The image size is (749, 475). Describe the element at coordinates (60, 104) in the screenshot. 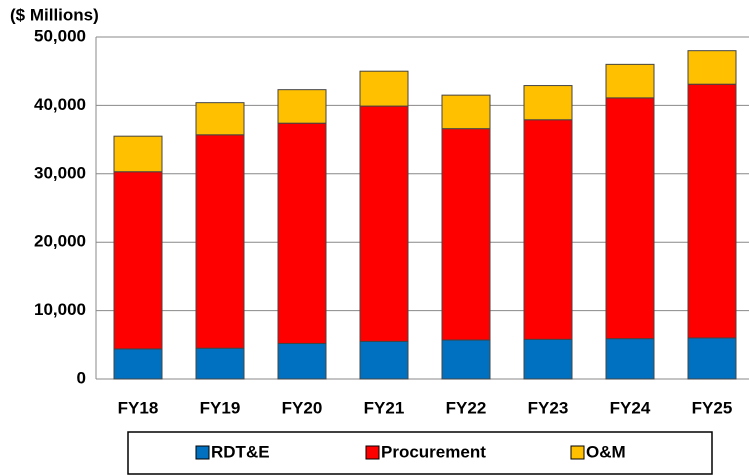

I see `y-tick-label: 40,000` at that location.